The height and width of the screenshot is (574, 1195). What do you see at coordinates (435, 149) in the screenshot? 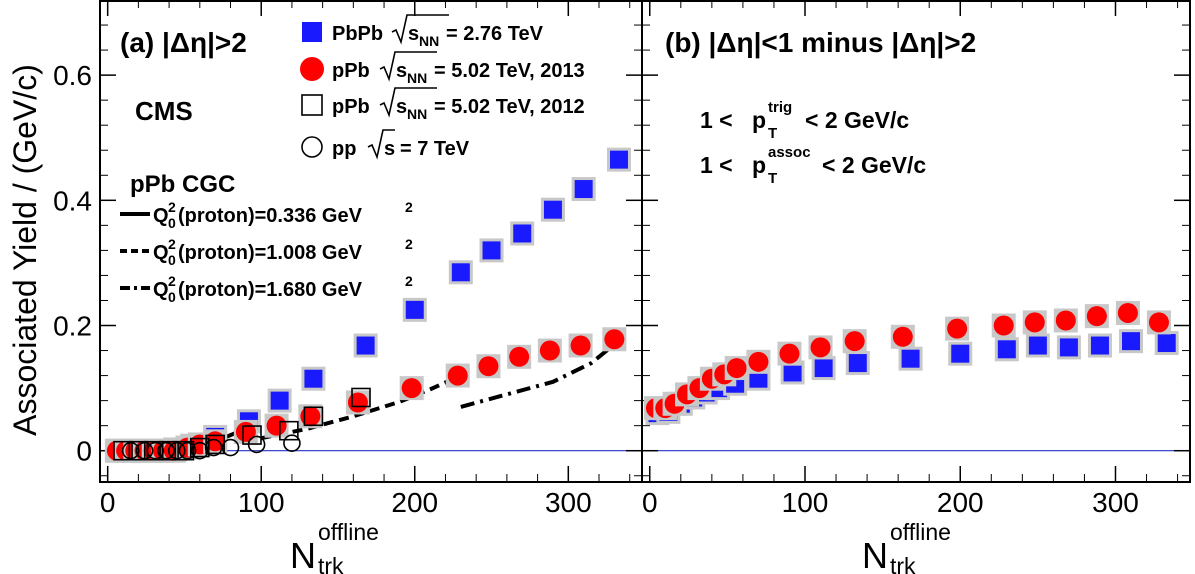
I see `legend-energy: = 7 TeV` at bounding box center [435, 149].